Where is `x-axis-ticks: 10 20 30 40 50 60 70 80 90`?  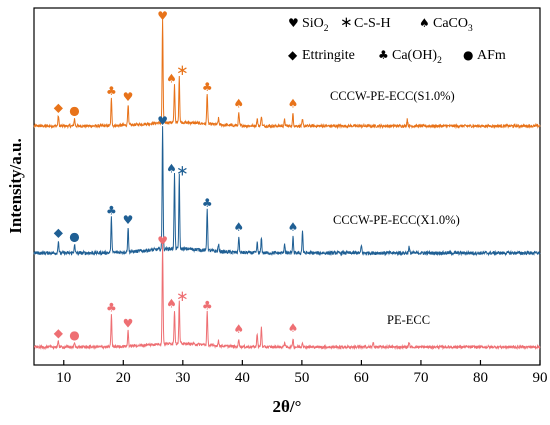 x-axis-ticks: 10 20 30 40 50 60 70 80 90 is located at coordinates (302, 373).